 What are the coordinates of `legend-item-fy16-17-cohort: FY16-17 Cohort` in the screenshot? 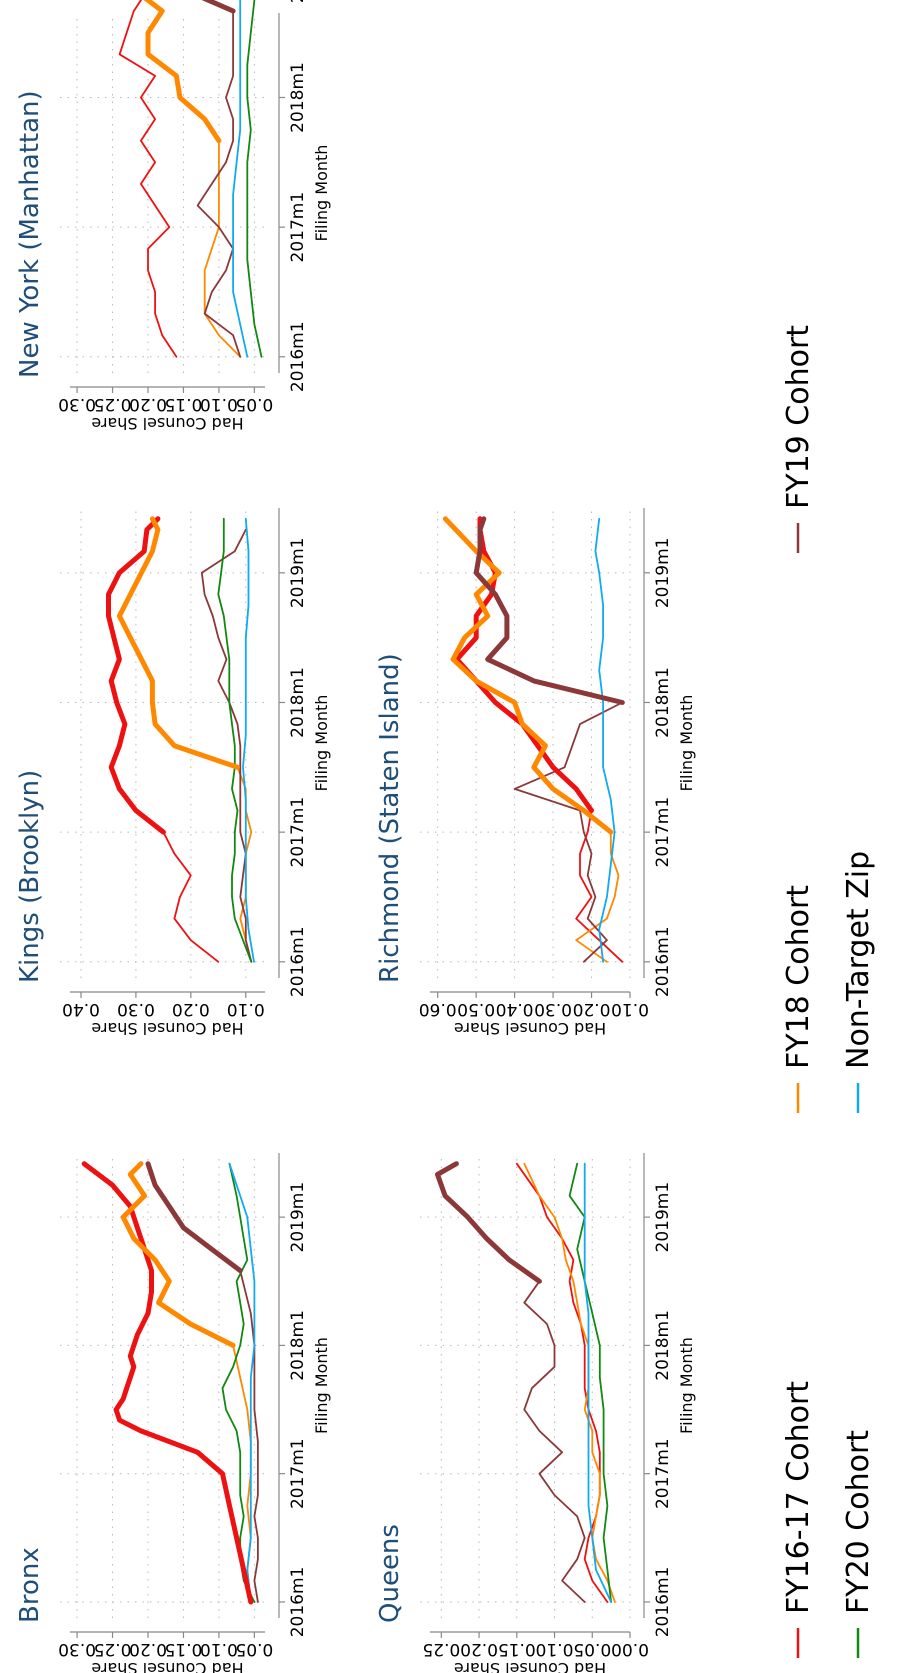 It's located at (798, 1519).